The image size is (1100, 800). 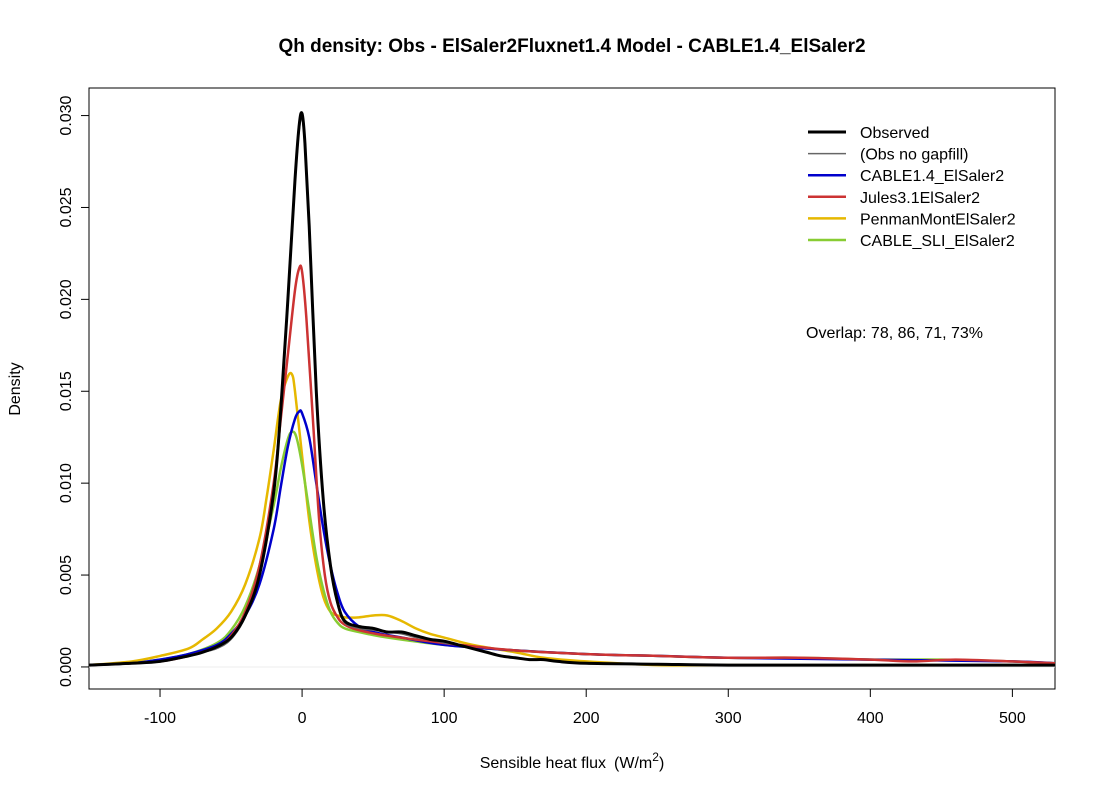 I want to click on x-tick-label: 400, so click(x=870, y=718).